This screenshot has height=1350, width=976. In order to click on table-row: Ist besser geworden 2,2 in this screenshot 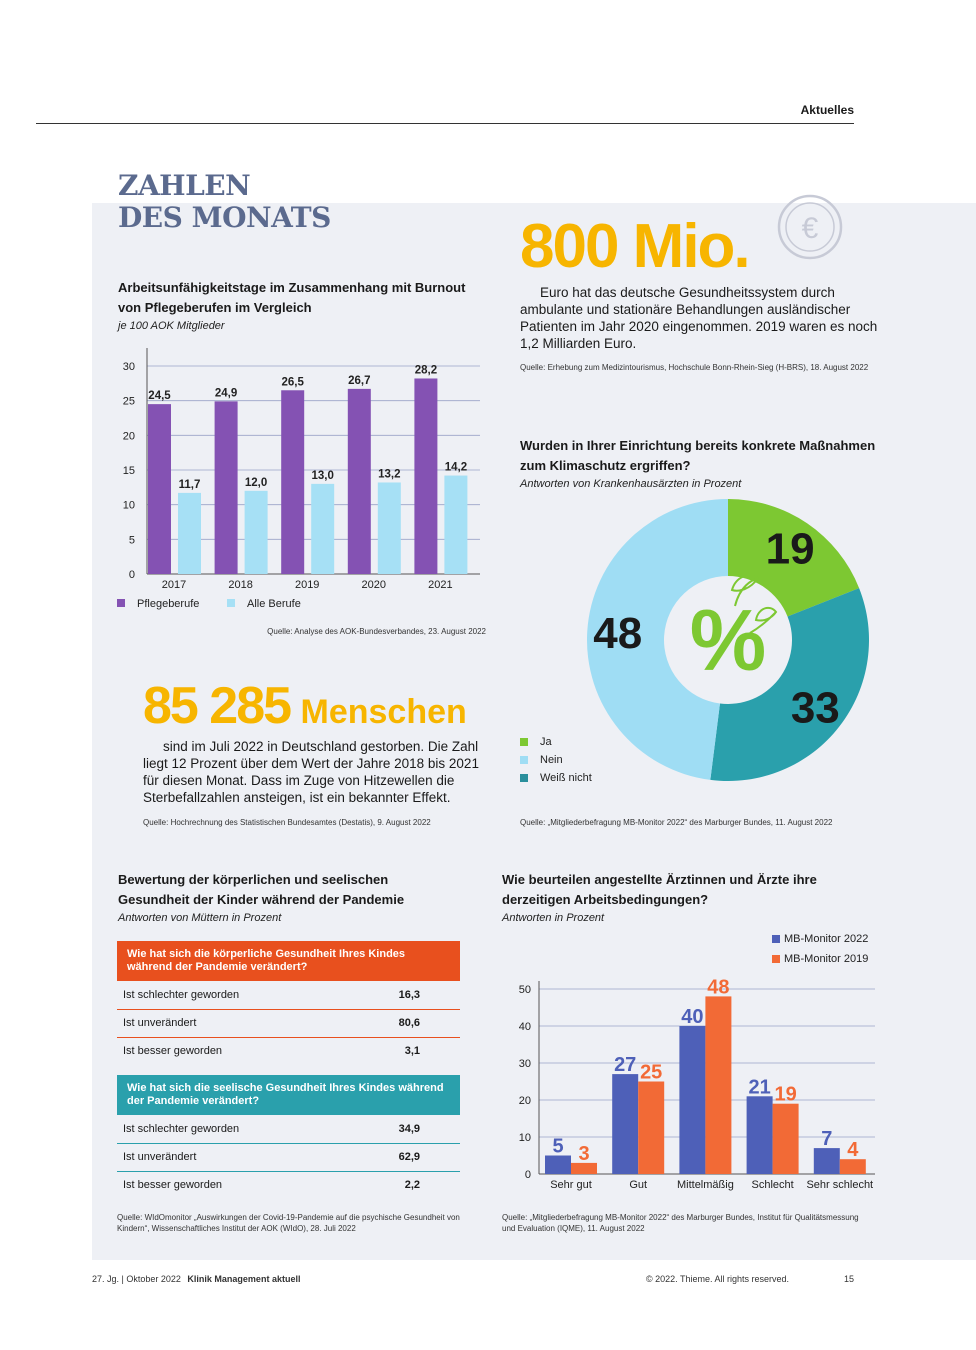, I will do `click(288, 1185)`.